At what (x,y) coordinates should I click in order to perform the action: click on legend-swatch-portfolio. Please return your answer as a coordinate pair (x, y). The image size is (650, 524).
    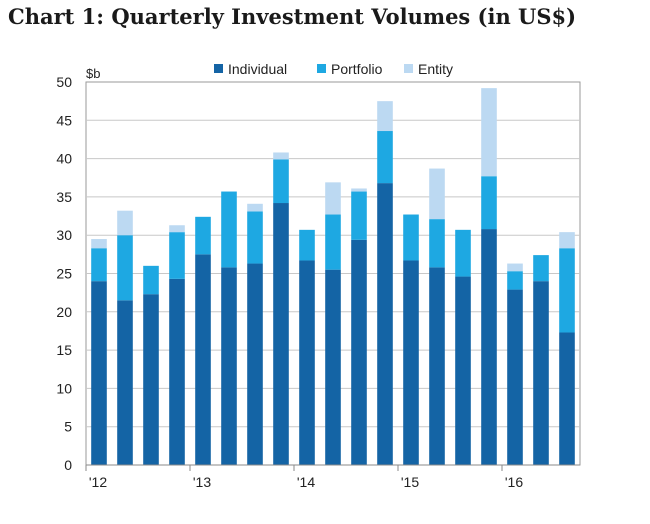
    Looking at the image, I should click on (321, 68).